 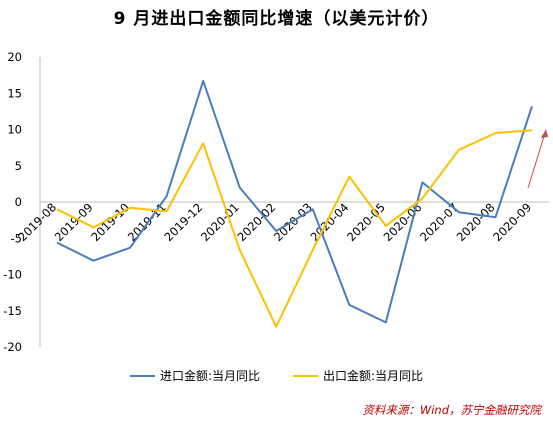 I want to click on y-tick-label: 5, so click(x=18, y=166).